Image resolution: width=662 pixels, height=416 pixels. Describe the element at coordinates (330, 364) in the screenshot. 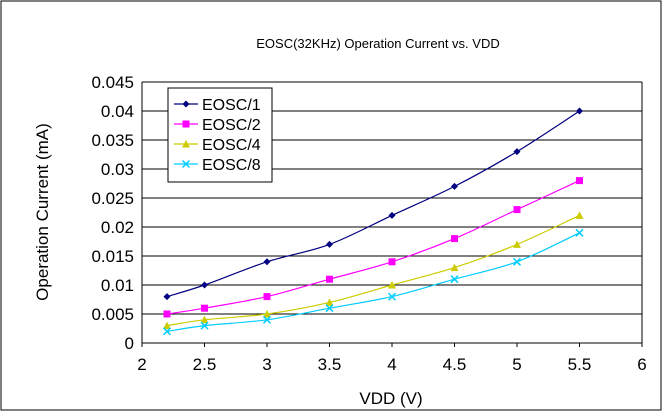

I see `x-tick-label: 3.5` at that location.